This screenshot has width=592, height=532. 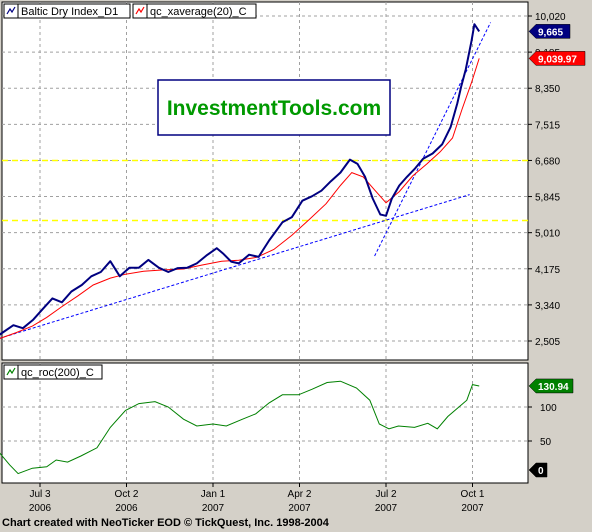 I want to click on x-tick-label: Jul 3, so click(x=40, y=494).